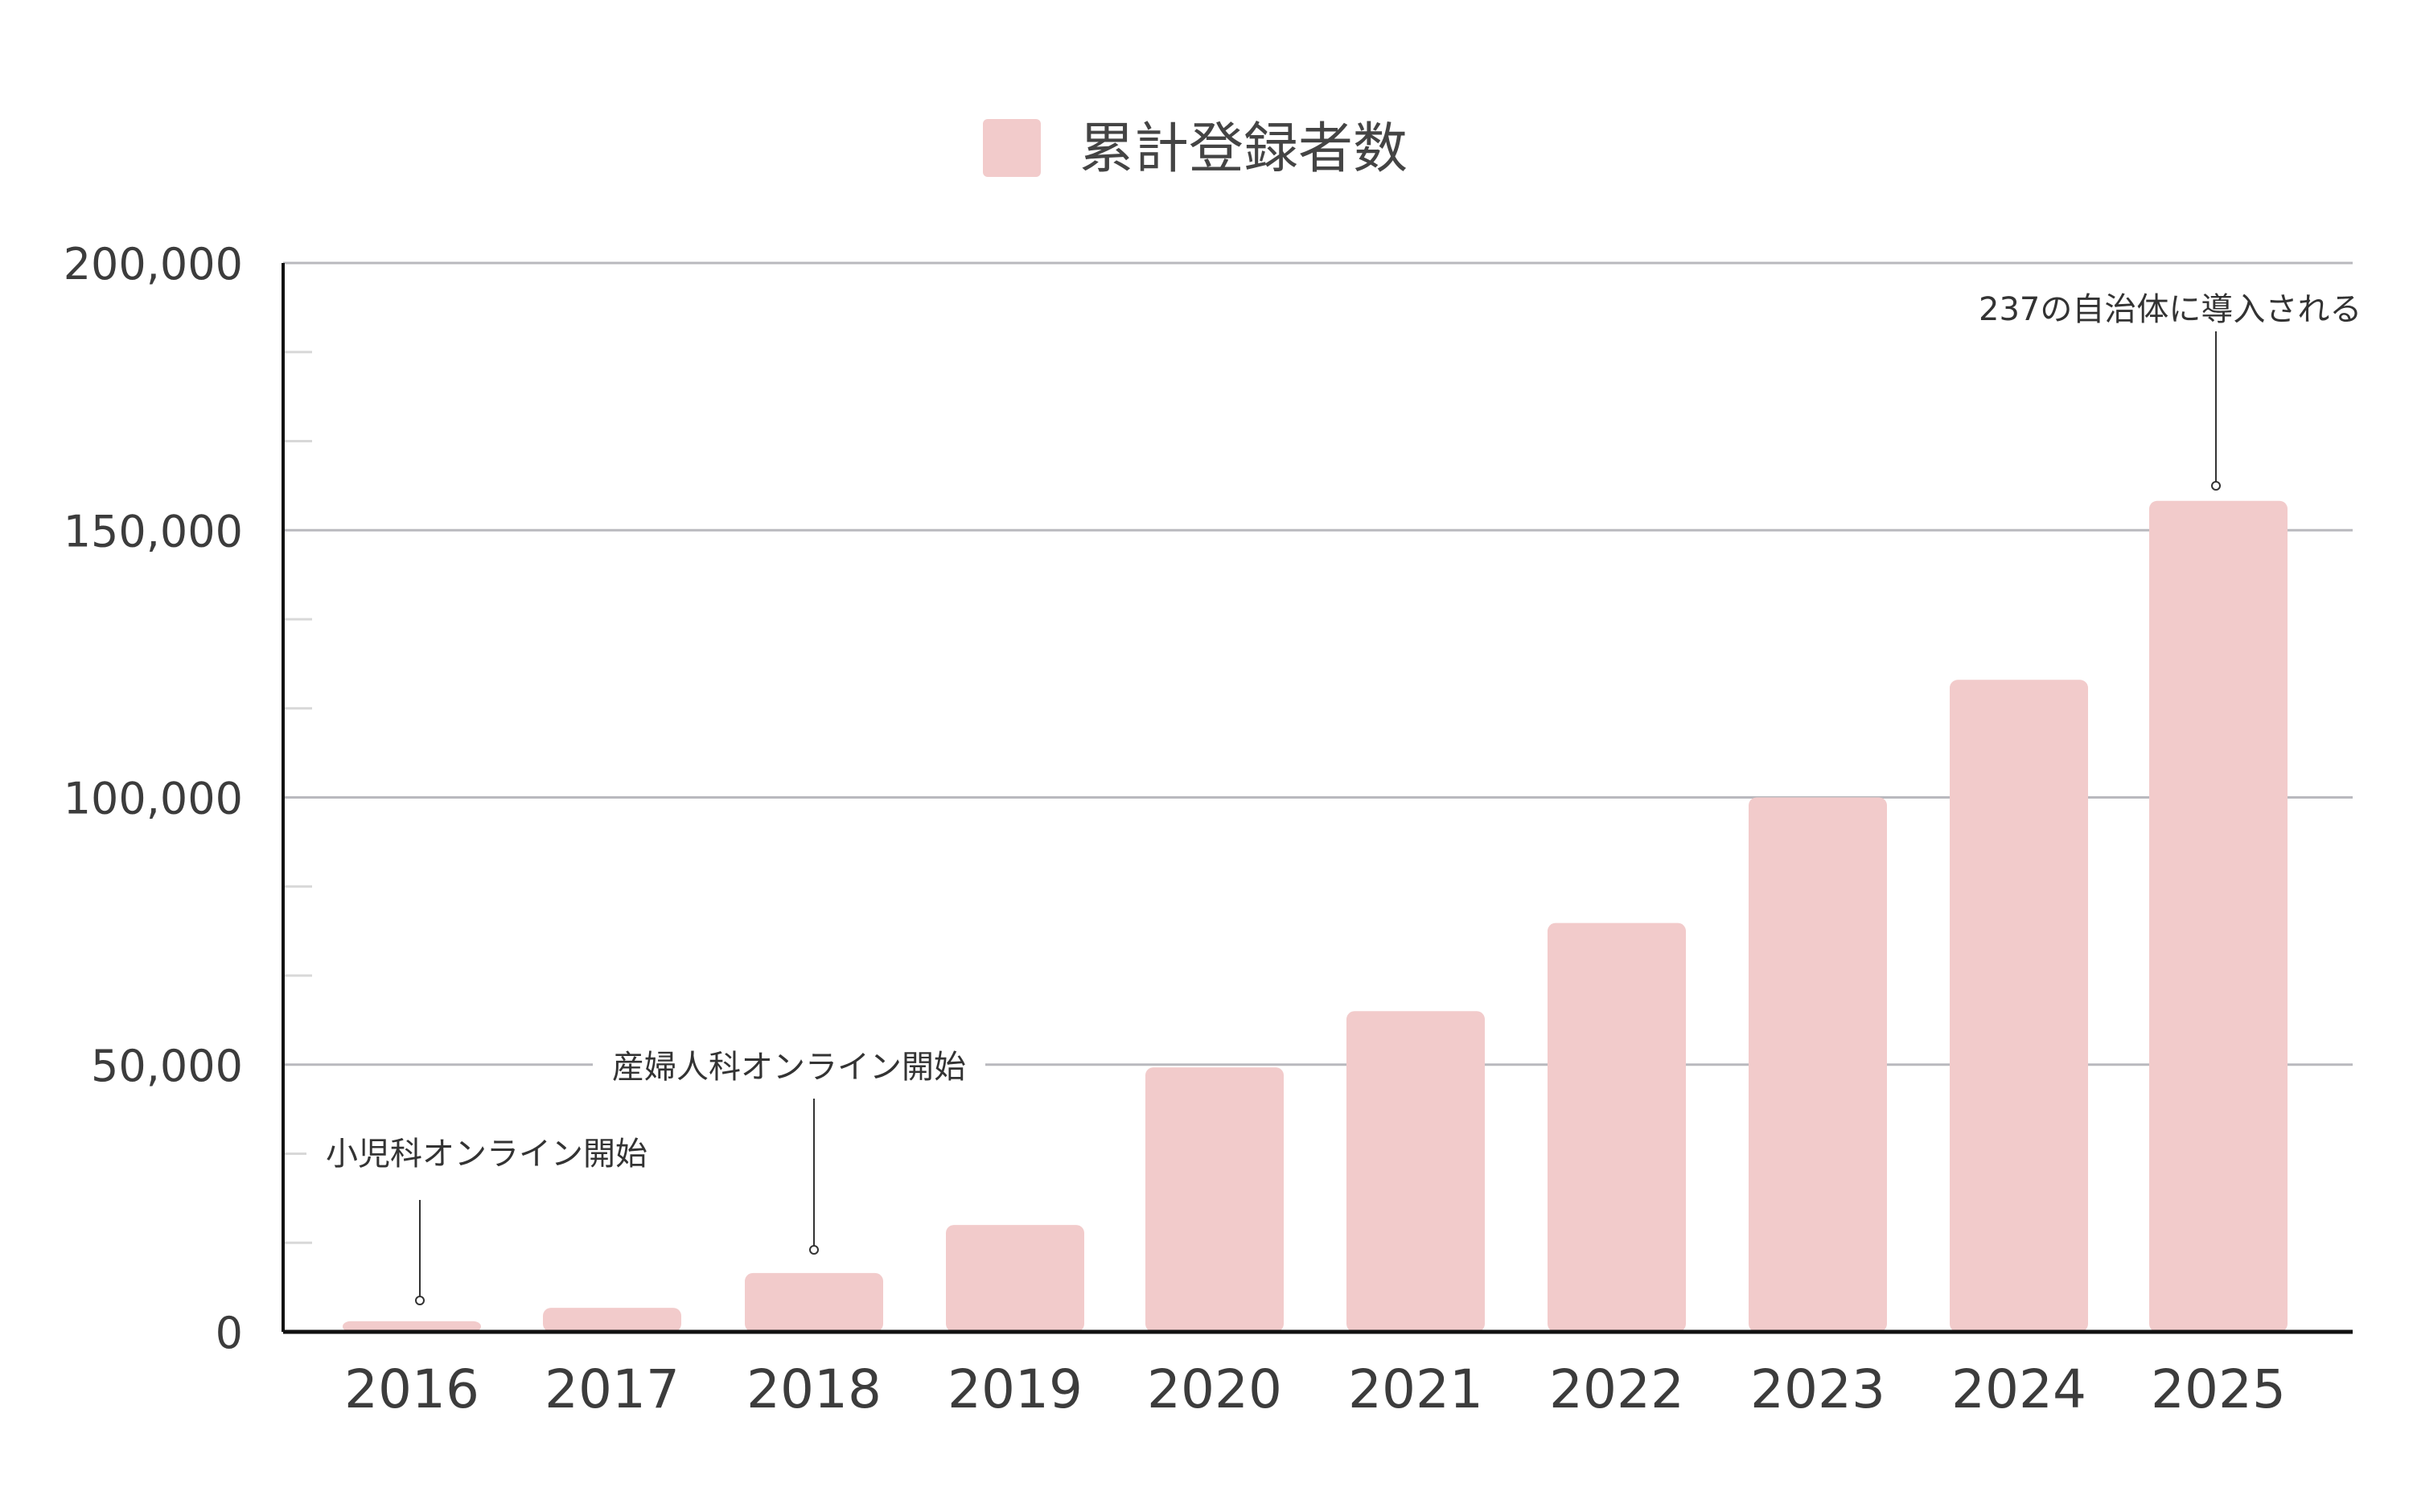 The height and width of the screenshot is (1512, 2413). What do you see at coordinates (153, 799) in the screenshot?
I see `y-tick-label: 100,000` at bounding box center [153, 799].